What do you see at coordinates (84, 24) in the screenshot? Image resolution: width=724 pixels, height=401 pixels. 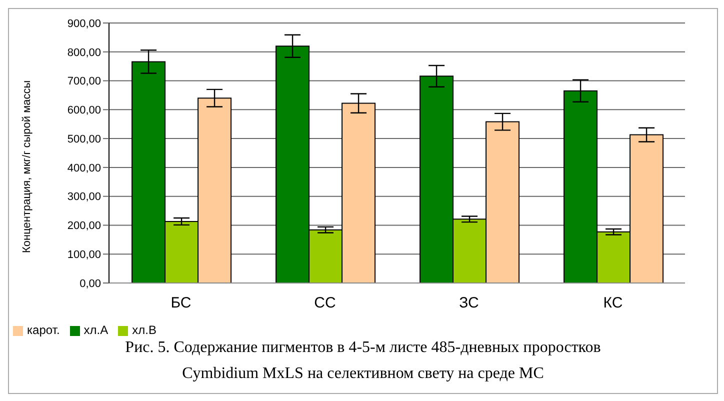 I see `y-tick-label: 900,00` at bounding box center [84, 24].